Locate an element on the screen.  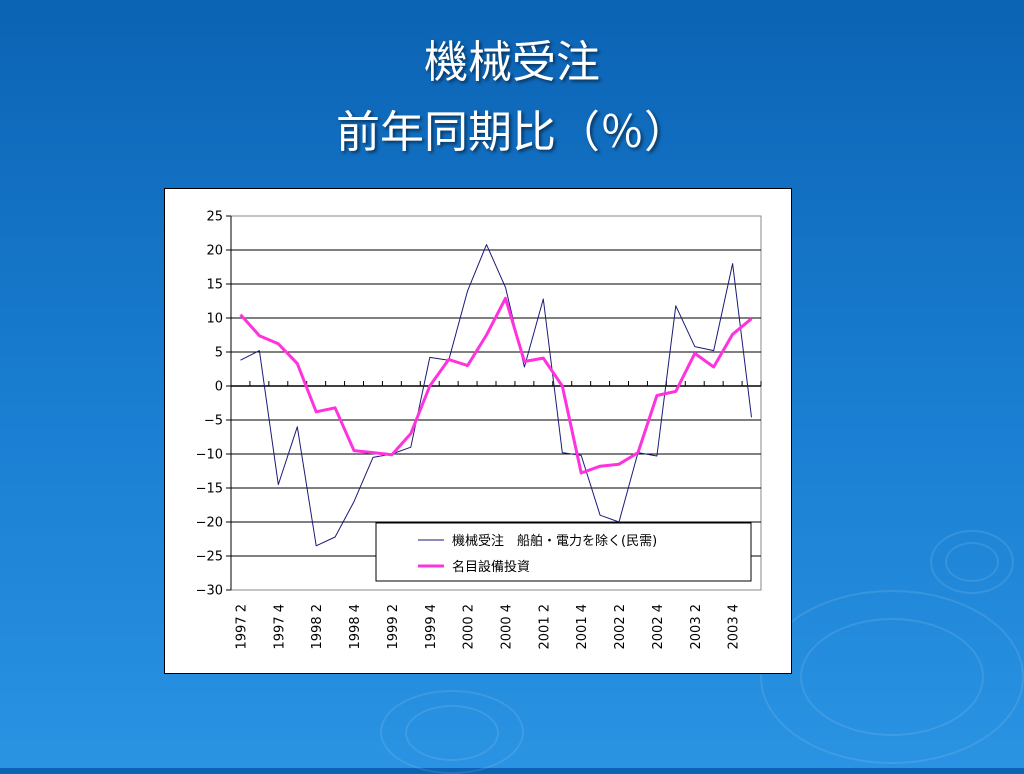
y-tick-label: 15 is located at coordinates (214, 285).